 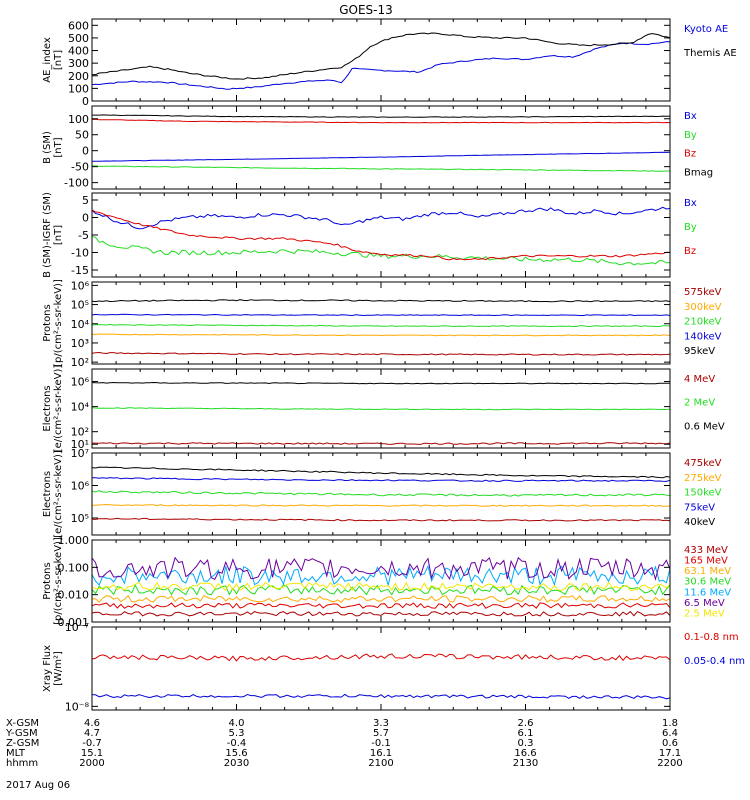 What do you see at coordinates (703, 336) in the screenshot?
I see `legend-label: 140keV` at bounding box center [703, 336].